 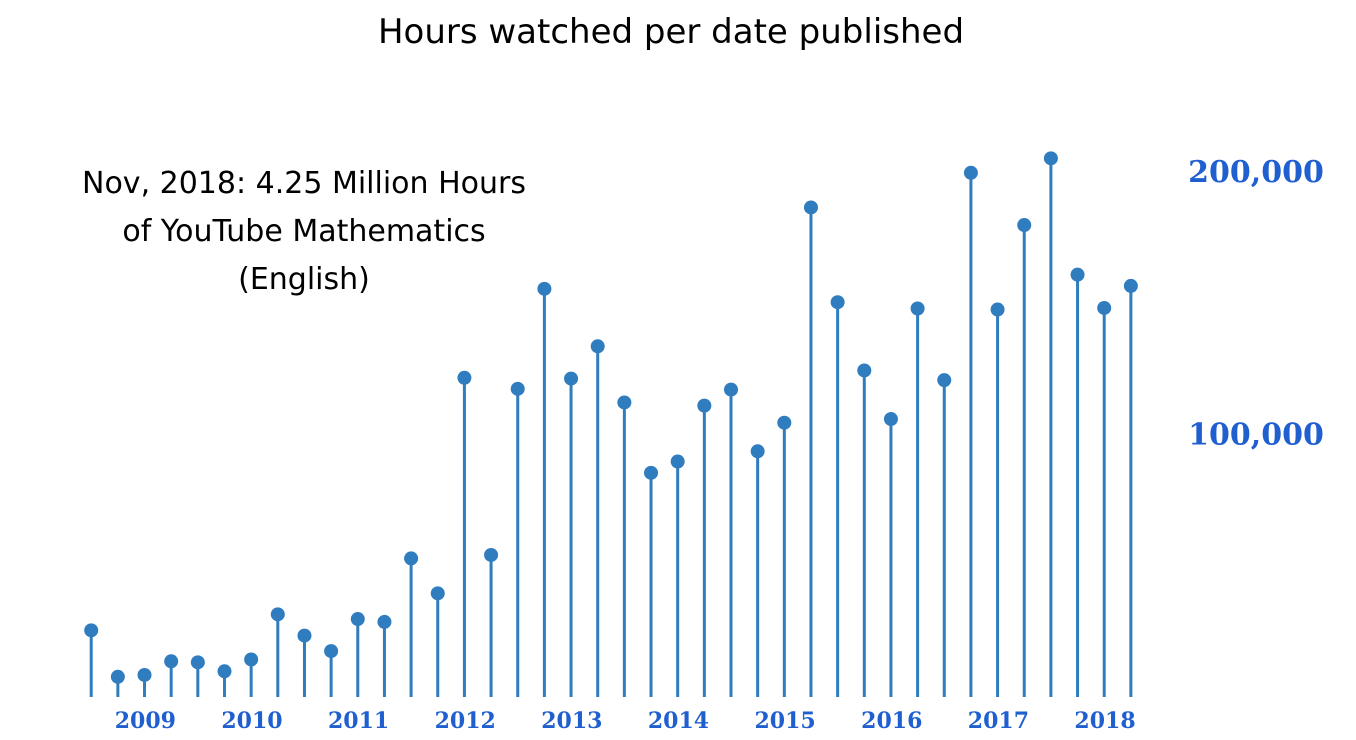 What do you see at coordinates (1256, 172) in the screenshot?
I see `y-tick-label-200000: 200,000` at bounding box center [1256, 172].